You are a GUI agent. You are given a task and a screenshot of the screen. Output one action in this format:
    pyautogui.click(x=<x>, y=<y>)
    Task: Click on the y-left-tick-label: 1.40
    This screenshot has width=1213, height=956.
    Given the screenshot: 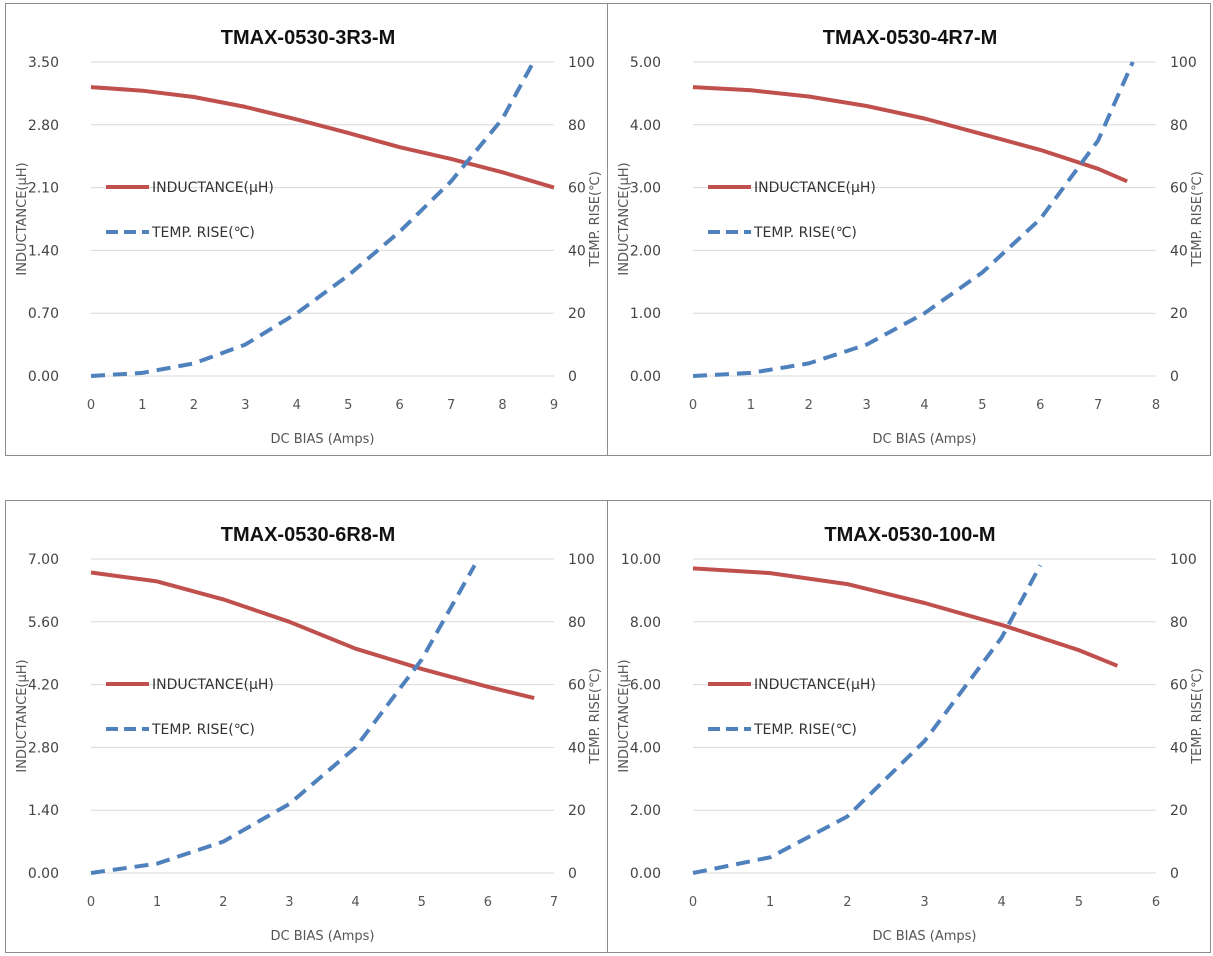 What is the action you would take?
    pyautogui.click(x=43, y=251)
    